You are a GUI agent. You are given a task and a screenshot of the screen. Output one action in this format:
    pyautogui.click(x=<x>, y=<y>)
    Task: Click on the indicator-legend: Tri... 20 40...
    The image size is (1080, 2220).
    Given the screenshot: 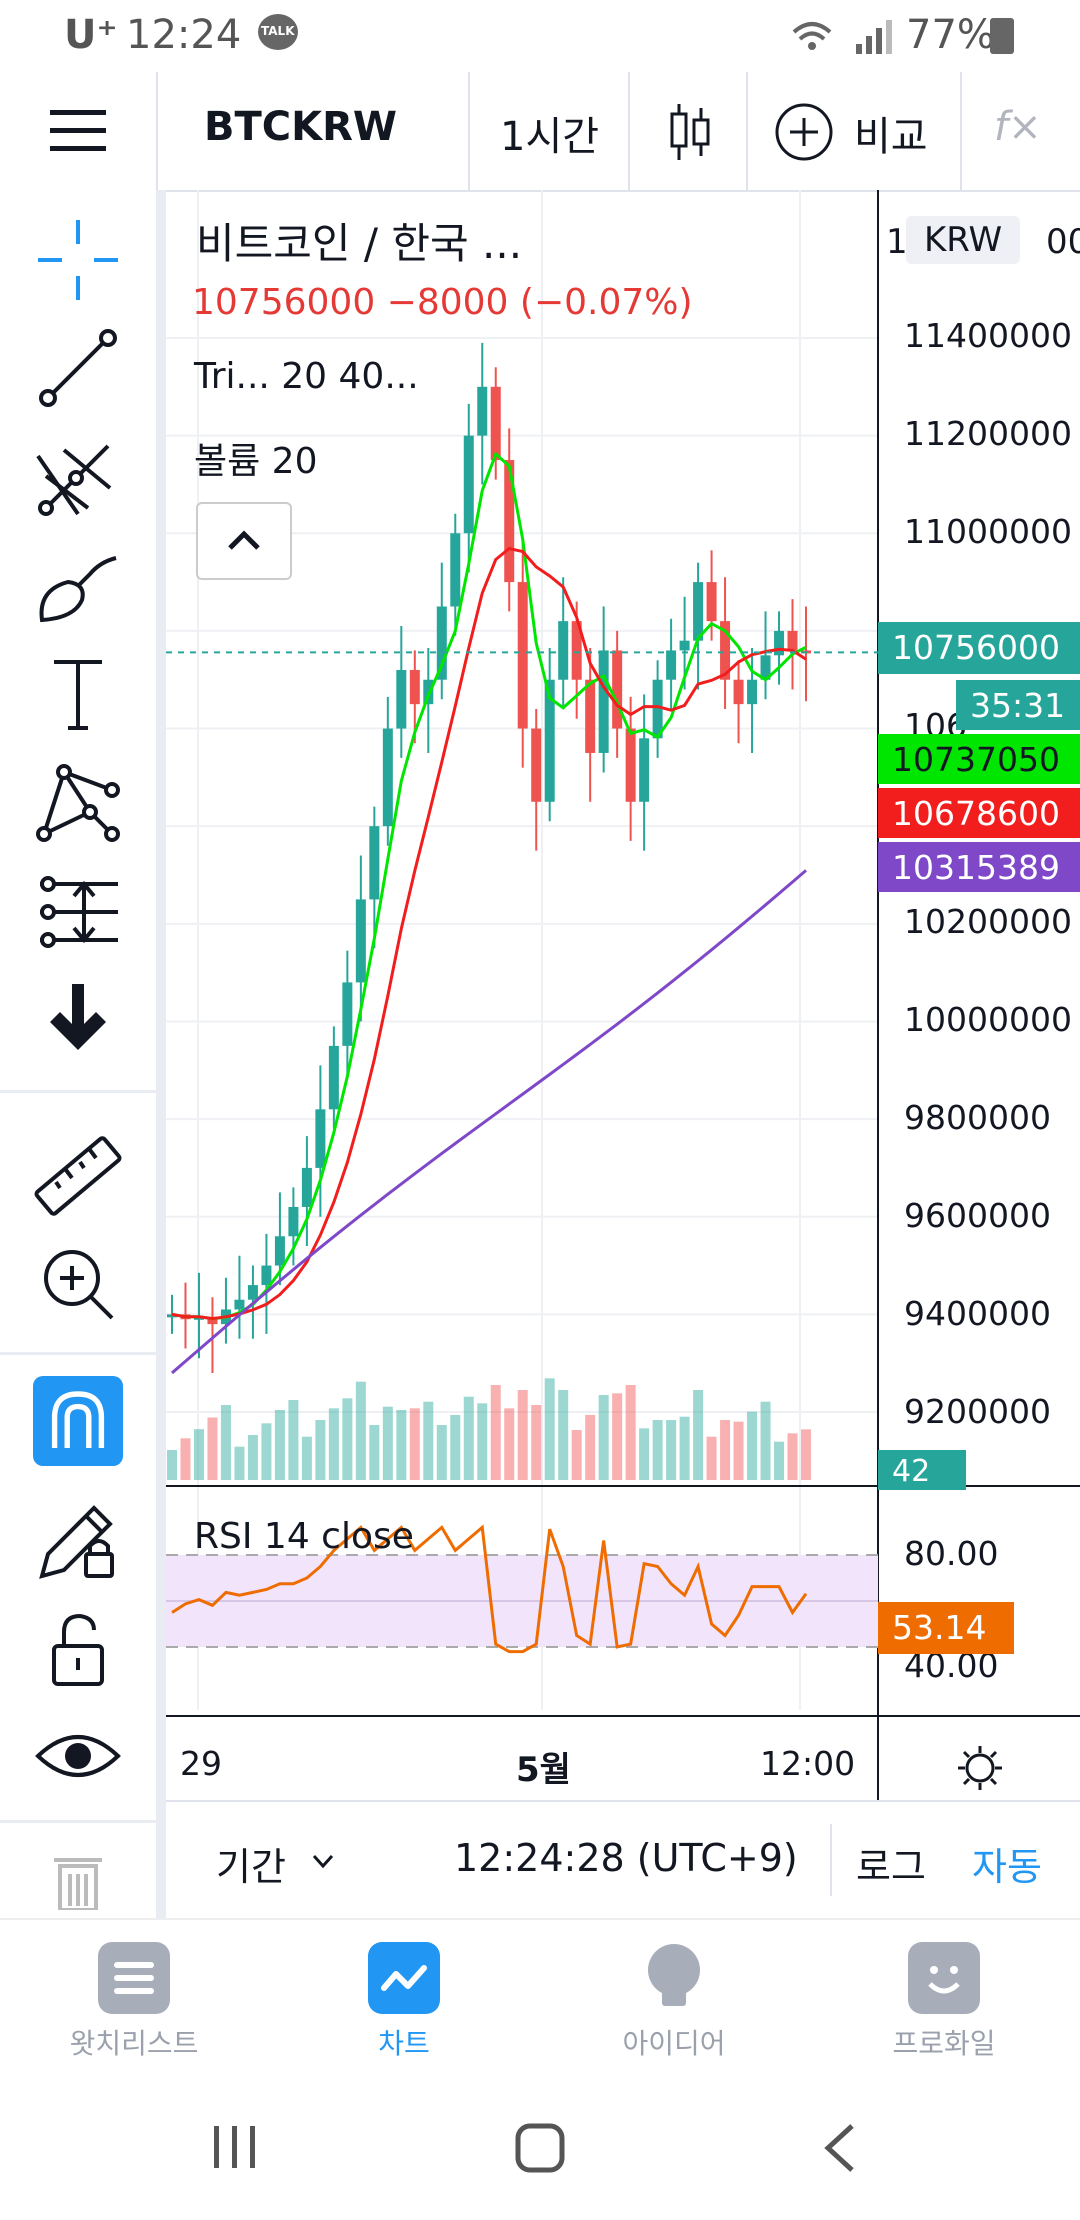 What is the action you would take?
    pyautogui.click(x=306, y=376)
    